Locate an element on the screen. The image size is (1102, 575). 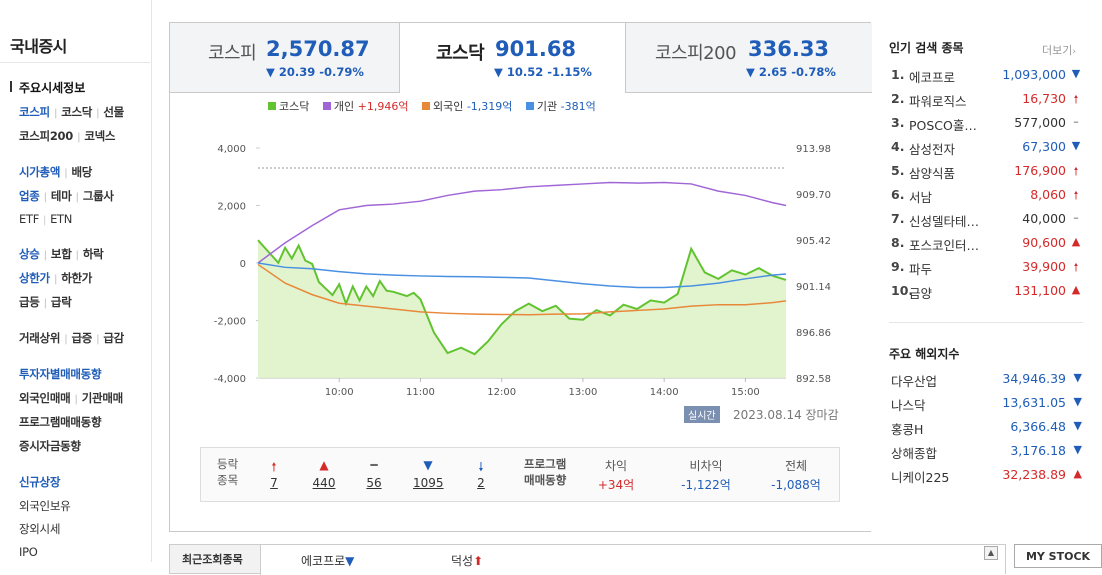
upper-limit-icon: 🠕 is located at coordinates (1076, 195).